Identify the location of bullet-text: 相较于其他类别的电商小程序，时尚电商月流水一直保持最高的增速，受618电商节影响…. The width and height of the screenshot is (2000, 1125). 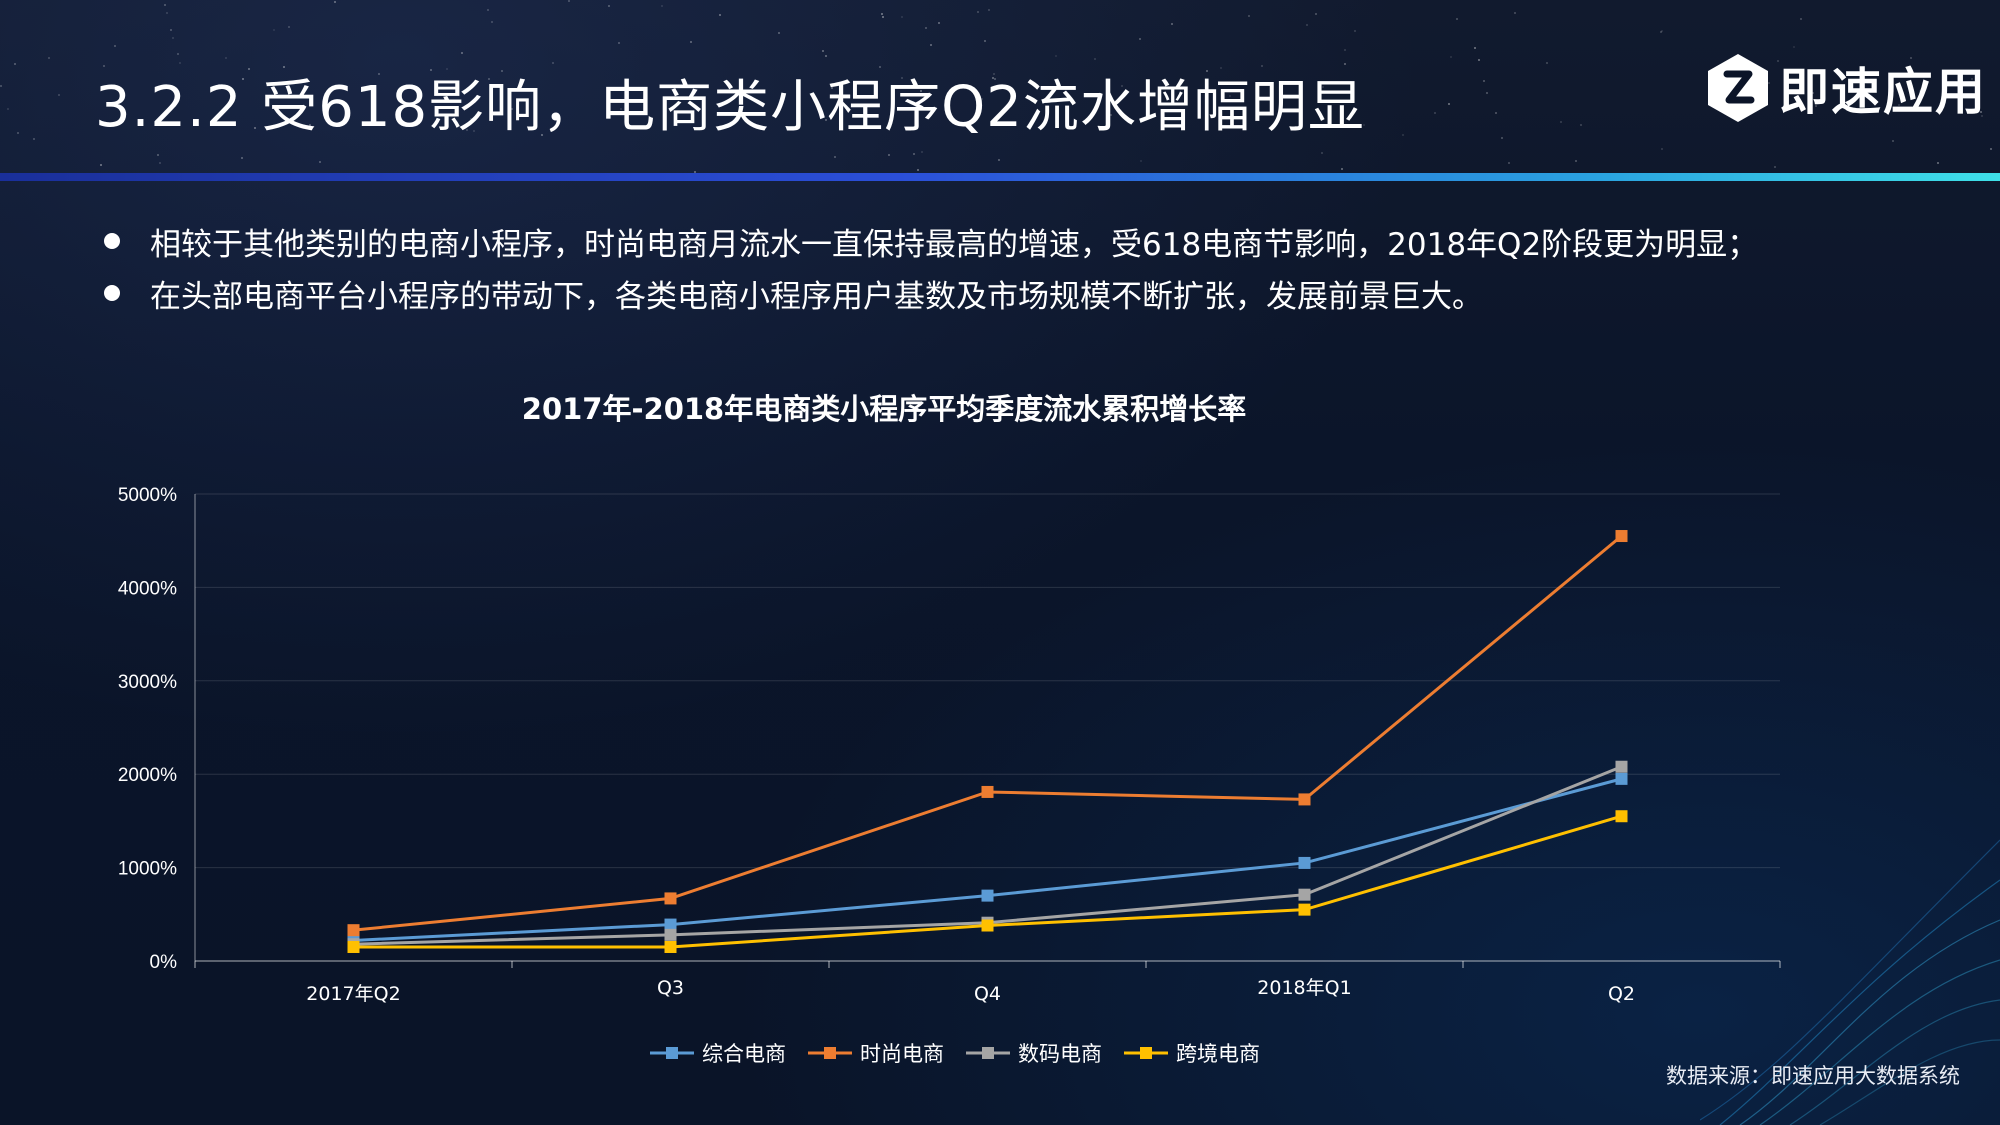
(954, 244).